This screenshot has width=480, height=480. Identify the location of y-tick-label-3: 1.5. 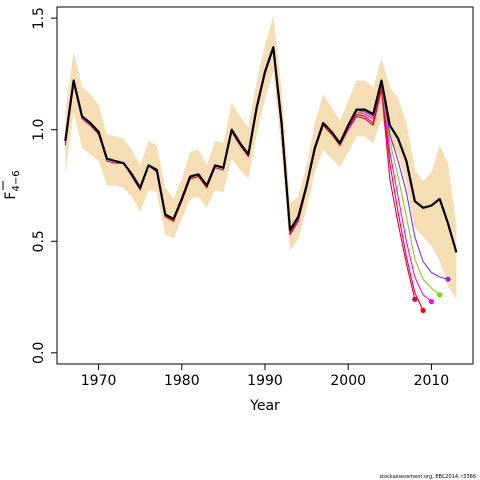
(39, 18).